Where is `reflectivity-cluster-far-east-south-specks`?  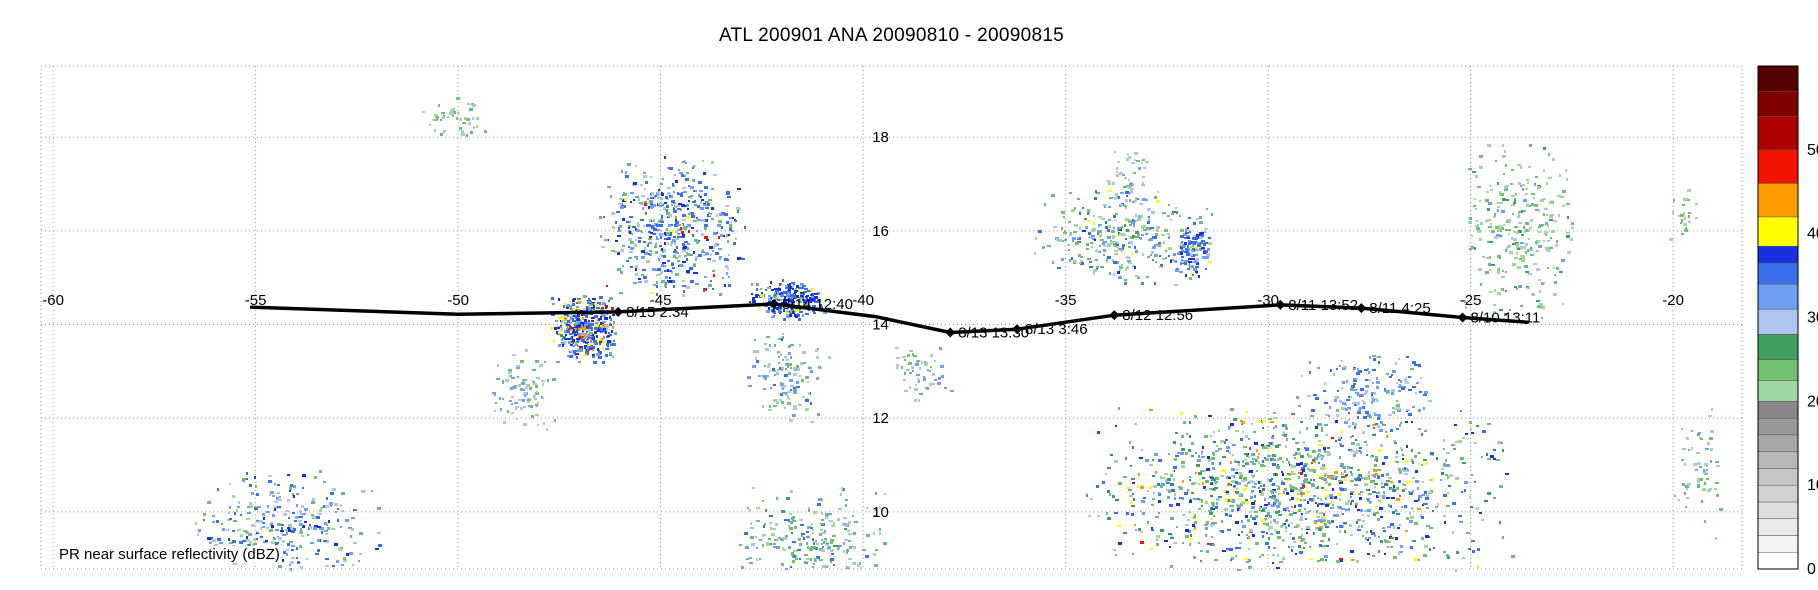
reflectivity-cluster-far-east-south-specks is located at coordinates (1698, 474).